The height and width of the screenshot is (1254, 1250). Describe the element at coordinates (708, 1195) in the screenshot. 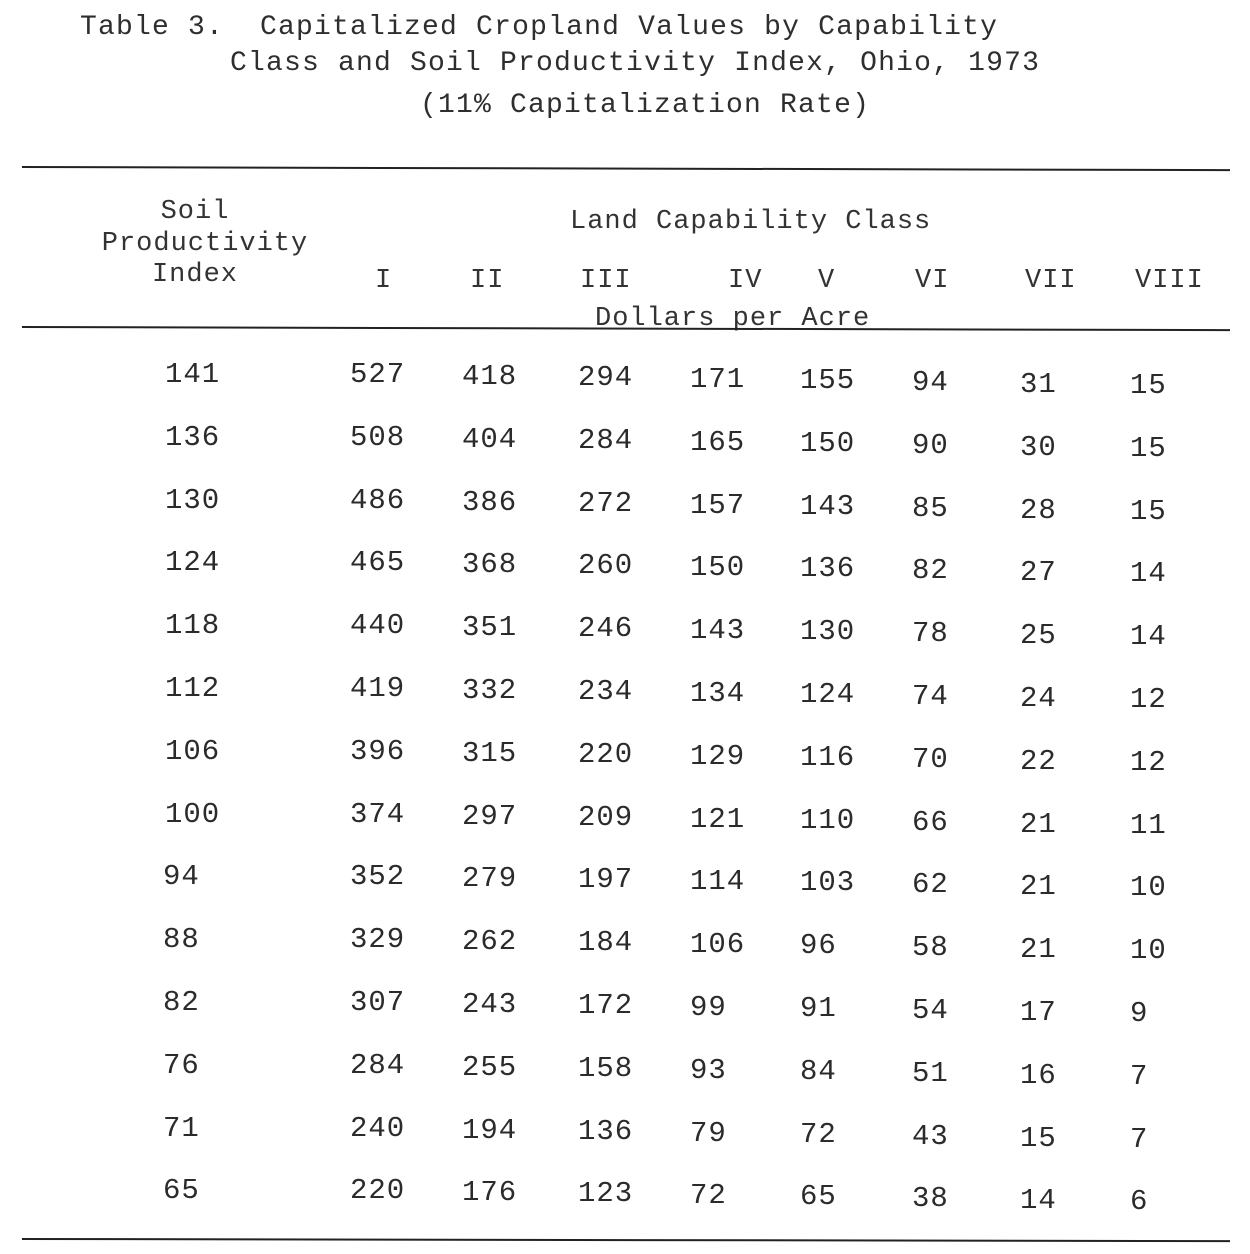

I see `value-cell-class-iv: 72` at that location.